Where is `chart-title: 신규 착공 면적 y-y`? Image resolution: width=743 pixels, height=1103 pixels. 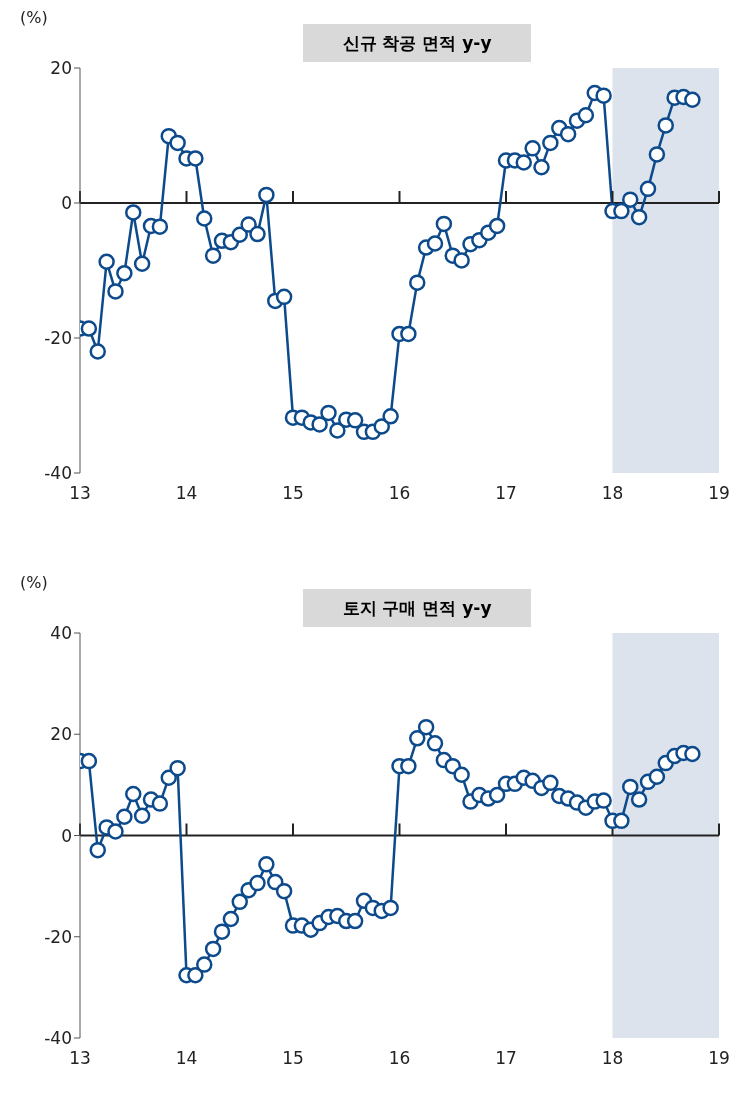 chart-title: 신규 착공 면적 y-y is located at coordinates (417, 43).